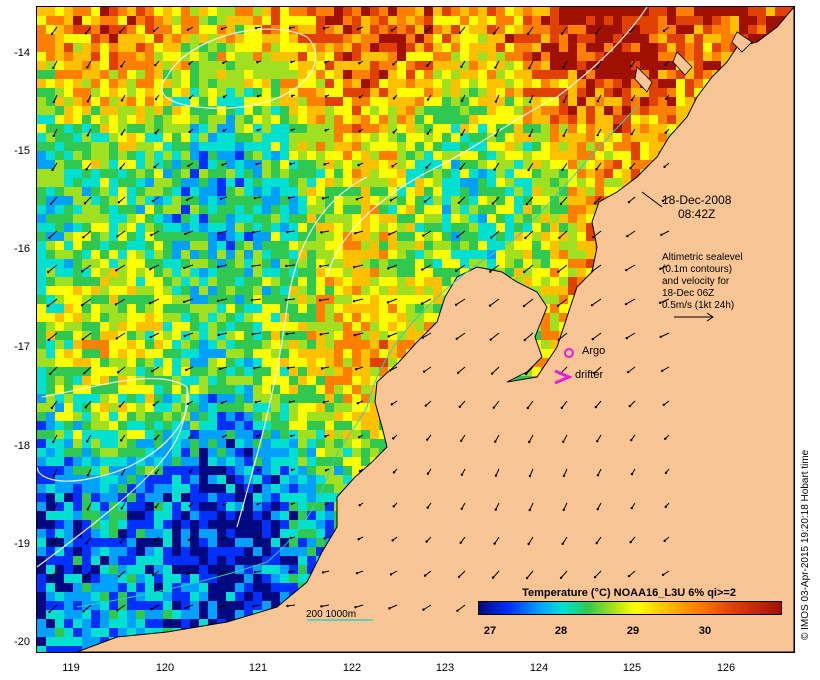  I want to click on y-tick-label: -16, so click(22, 249).